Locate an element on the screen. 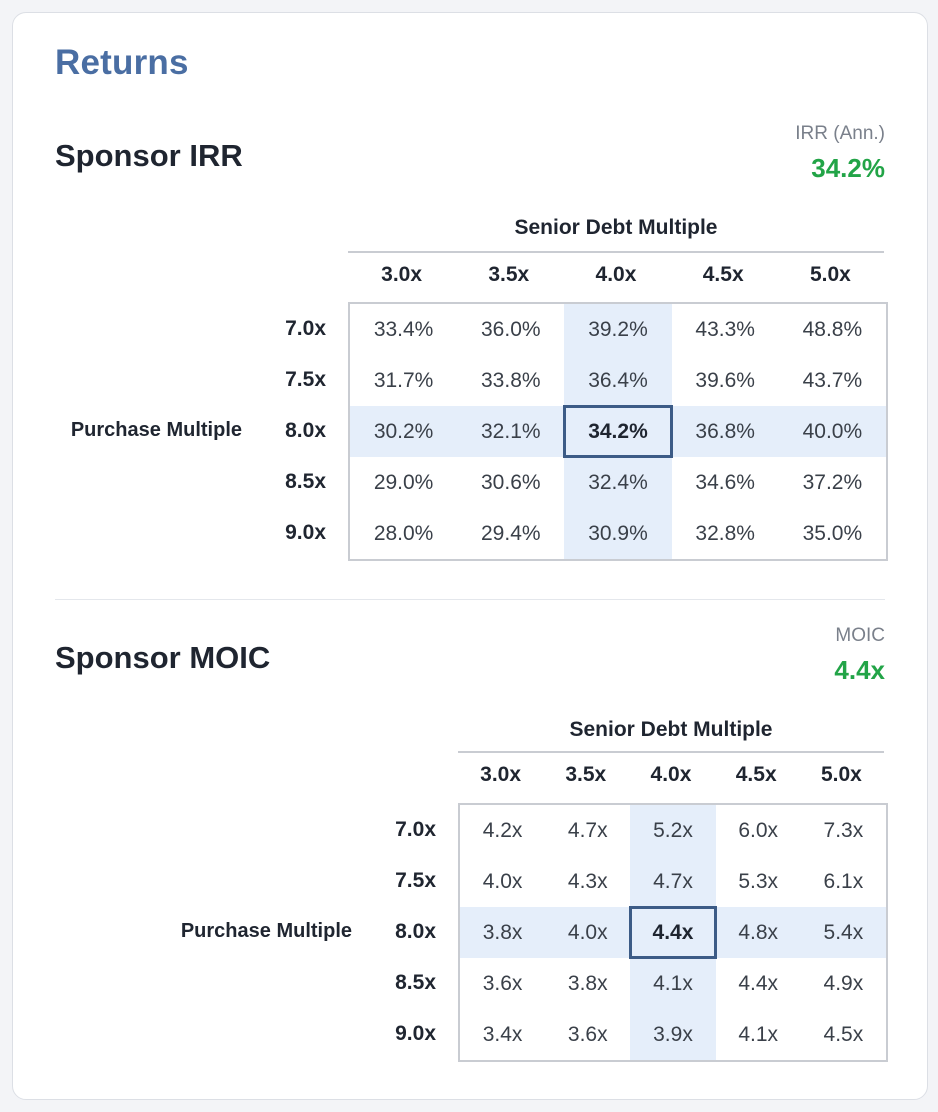  moic-grid-cell: 4.8x is located at coordinates (758, 932).